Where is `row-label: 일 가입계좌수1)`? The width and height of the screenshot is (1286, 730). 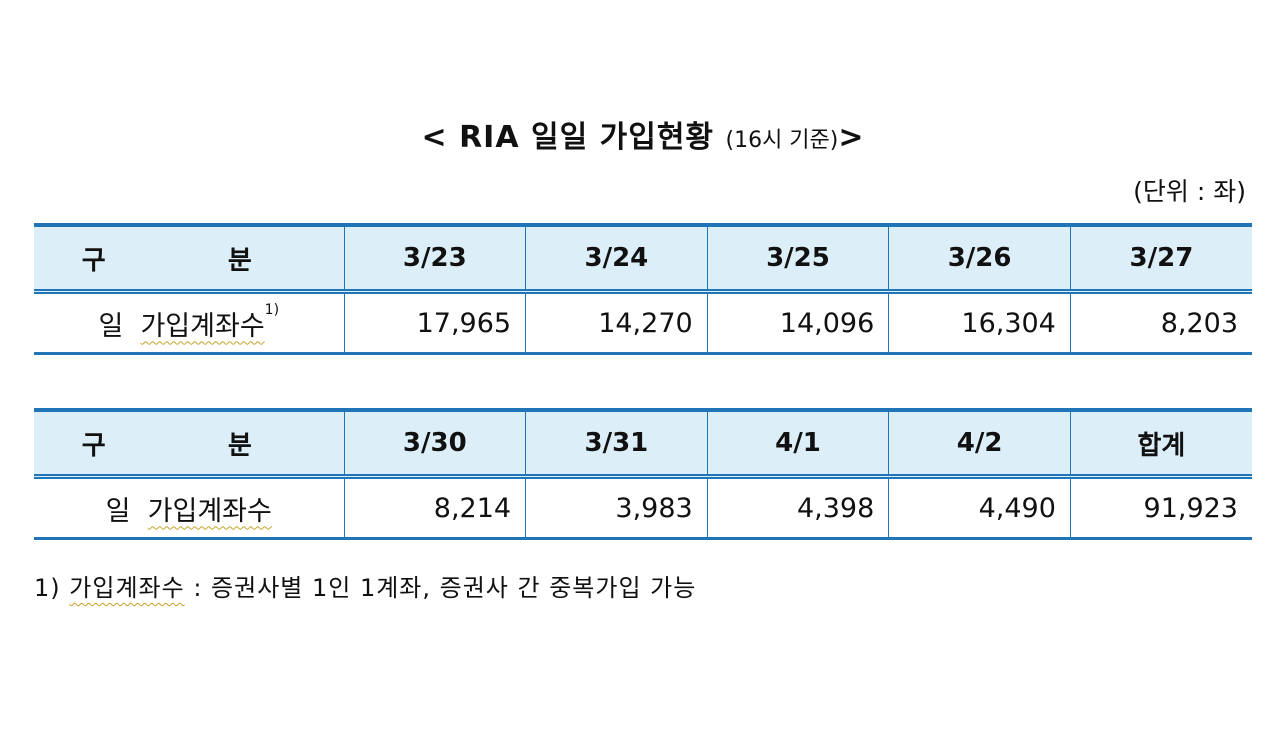
row-label: 일 가입계좌수1) is located at coordinates (189, 323).